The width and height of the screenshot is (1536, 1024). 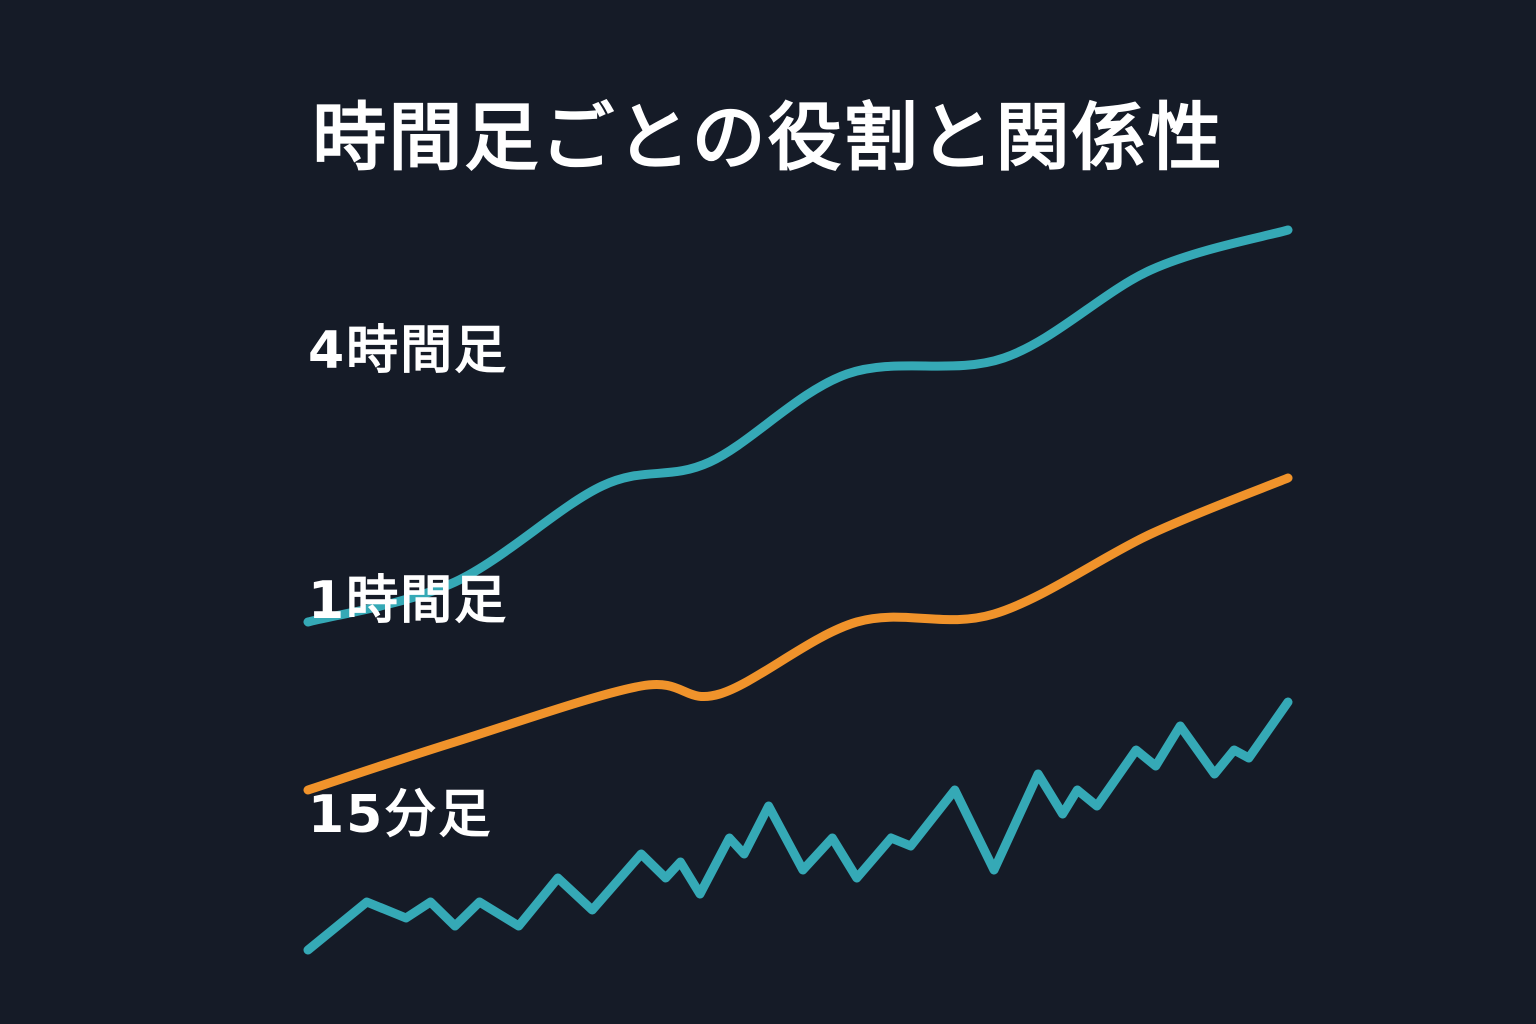 I want to click on series-label-15m: 15分足, so click(x=400, y=815).